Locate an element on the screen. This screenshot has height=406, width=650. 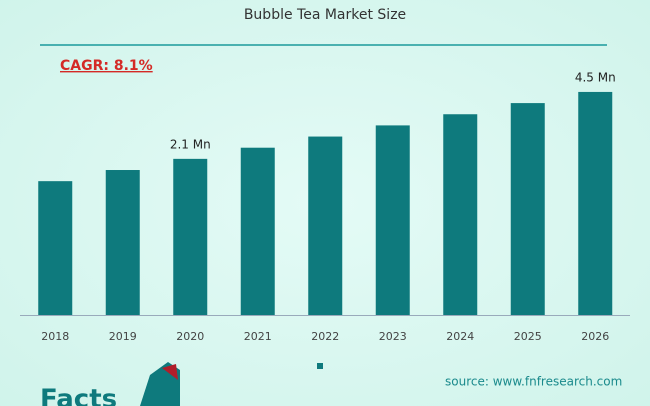
x-tick-label: 2022 is located at coordinates (325, 336).